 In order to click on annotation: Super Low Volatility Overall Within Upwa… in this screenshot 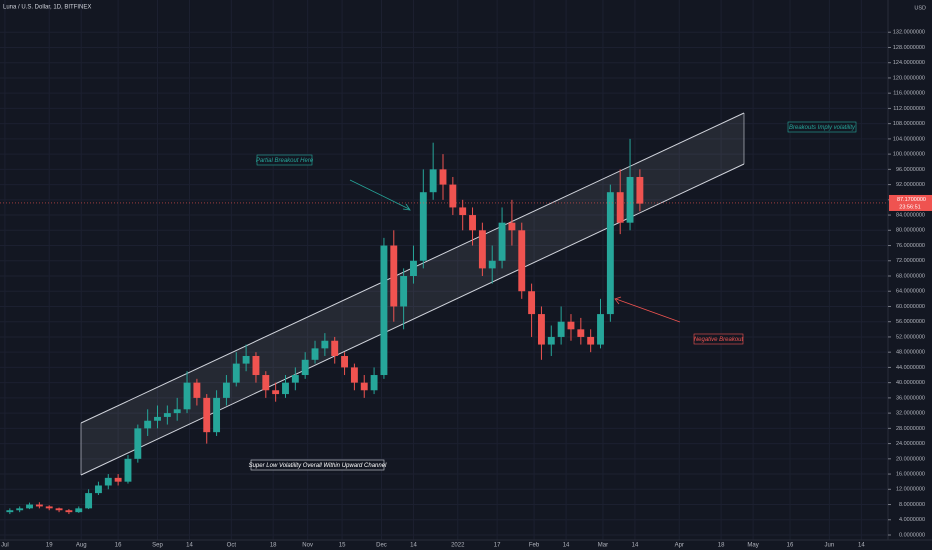, I will do `click(318, 466)`.